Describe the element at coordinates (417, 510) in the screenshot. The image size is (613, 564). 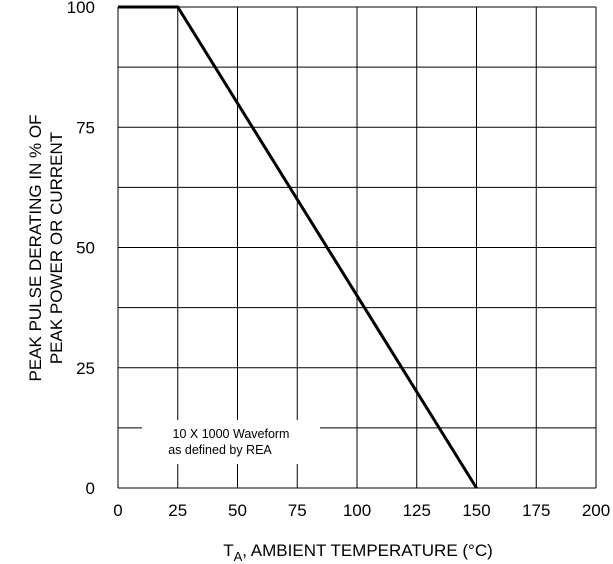
I see `x-tick-label: 125` at that location.